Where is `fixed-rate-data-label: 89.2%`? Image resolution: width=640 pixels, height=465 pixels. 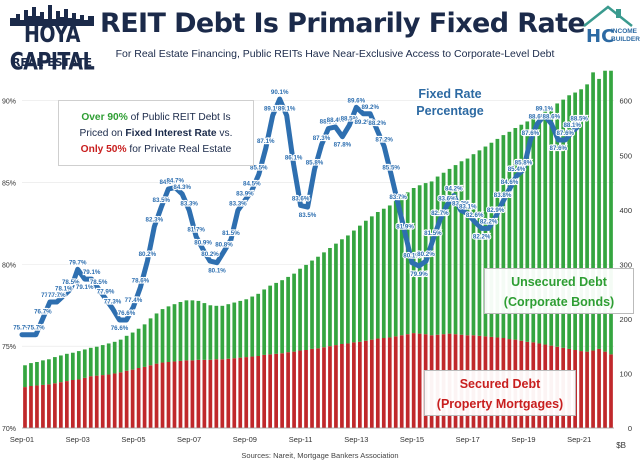 fixed-rate-data-label: 89.2% is located at coordinates (370, 107).